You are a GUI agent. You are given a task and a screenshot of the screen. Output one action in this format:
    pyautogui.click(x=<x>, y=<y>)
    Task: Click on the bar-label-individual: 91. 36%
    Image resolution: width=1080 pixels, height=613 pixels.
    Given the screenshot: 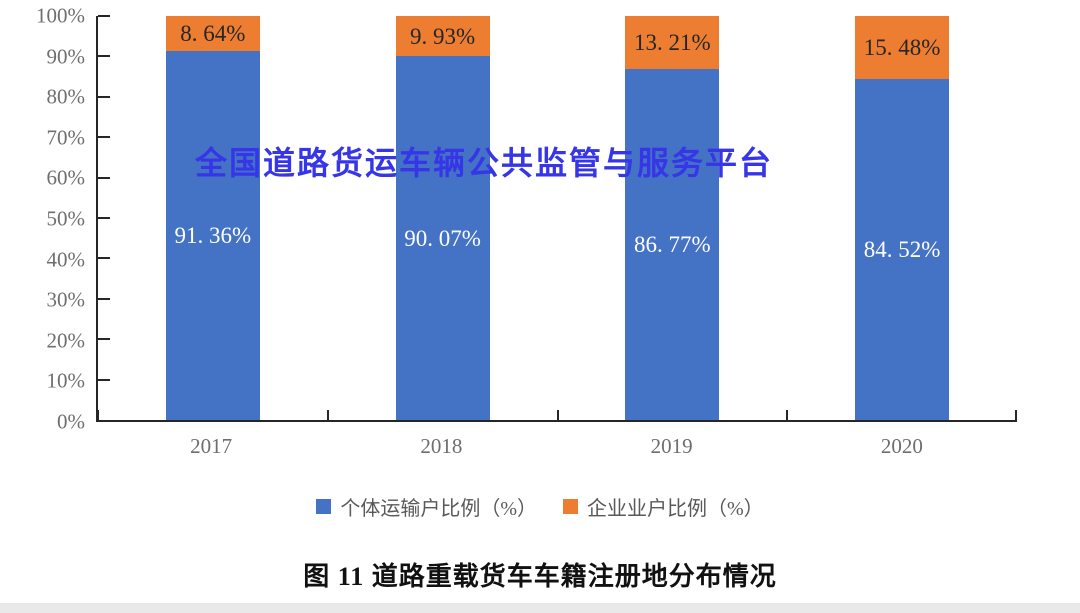 What is the action you would take?
    pyautogui.click(x=213, y=235)
    